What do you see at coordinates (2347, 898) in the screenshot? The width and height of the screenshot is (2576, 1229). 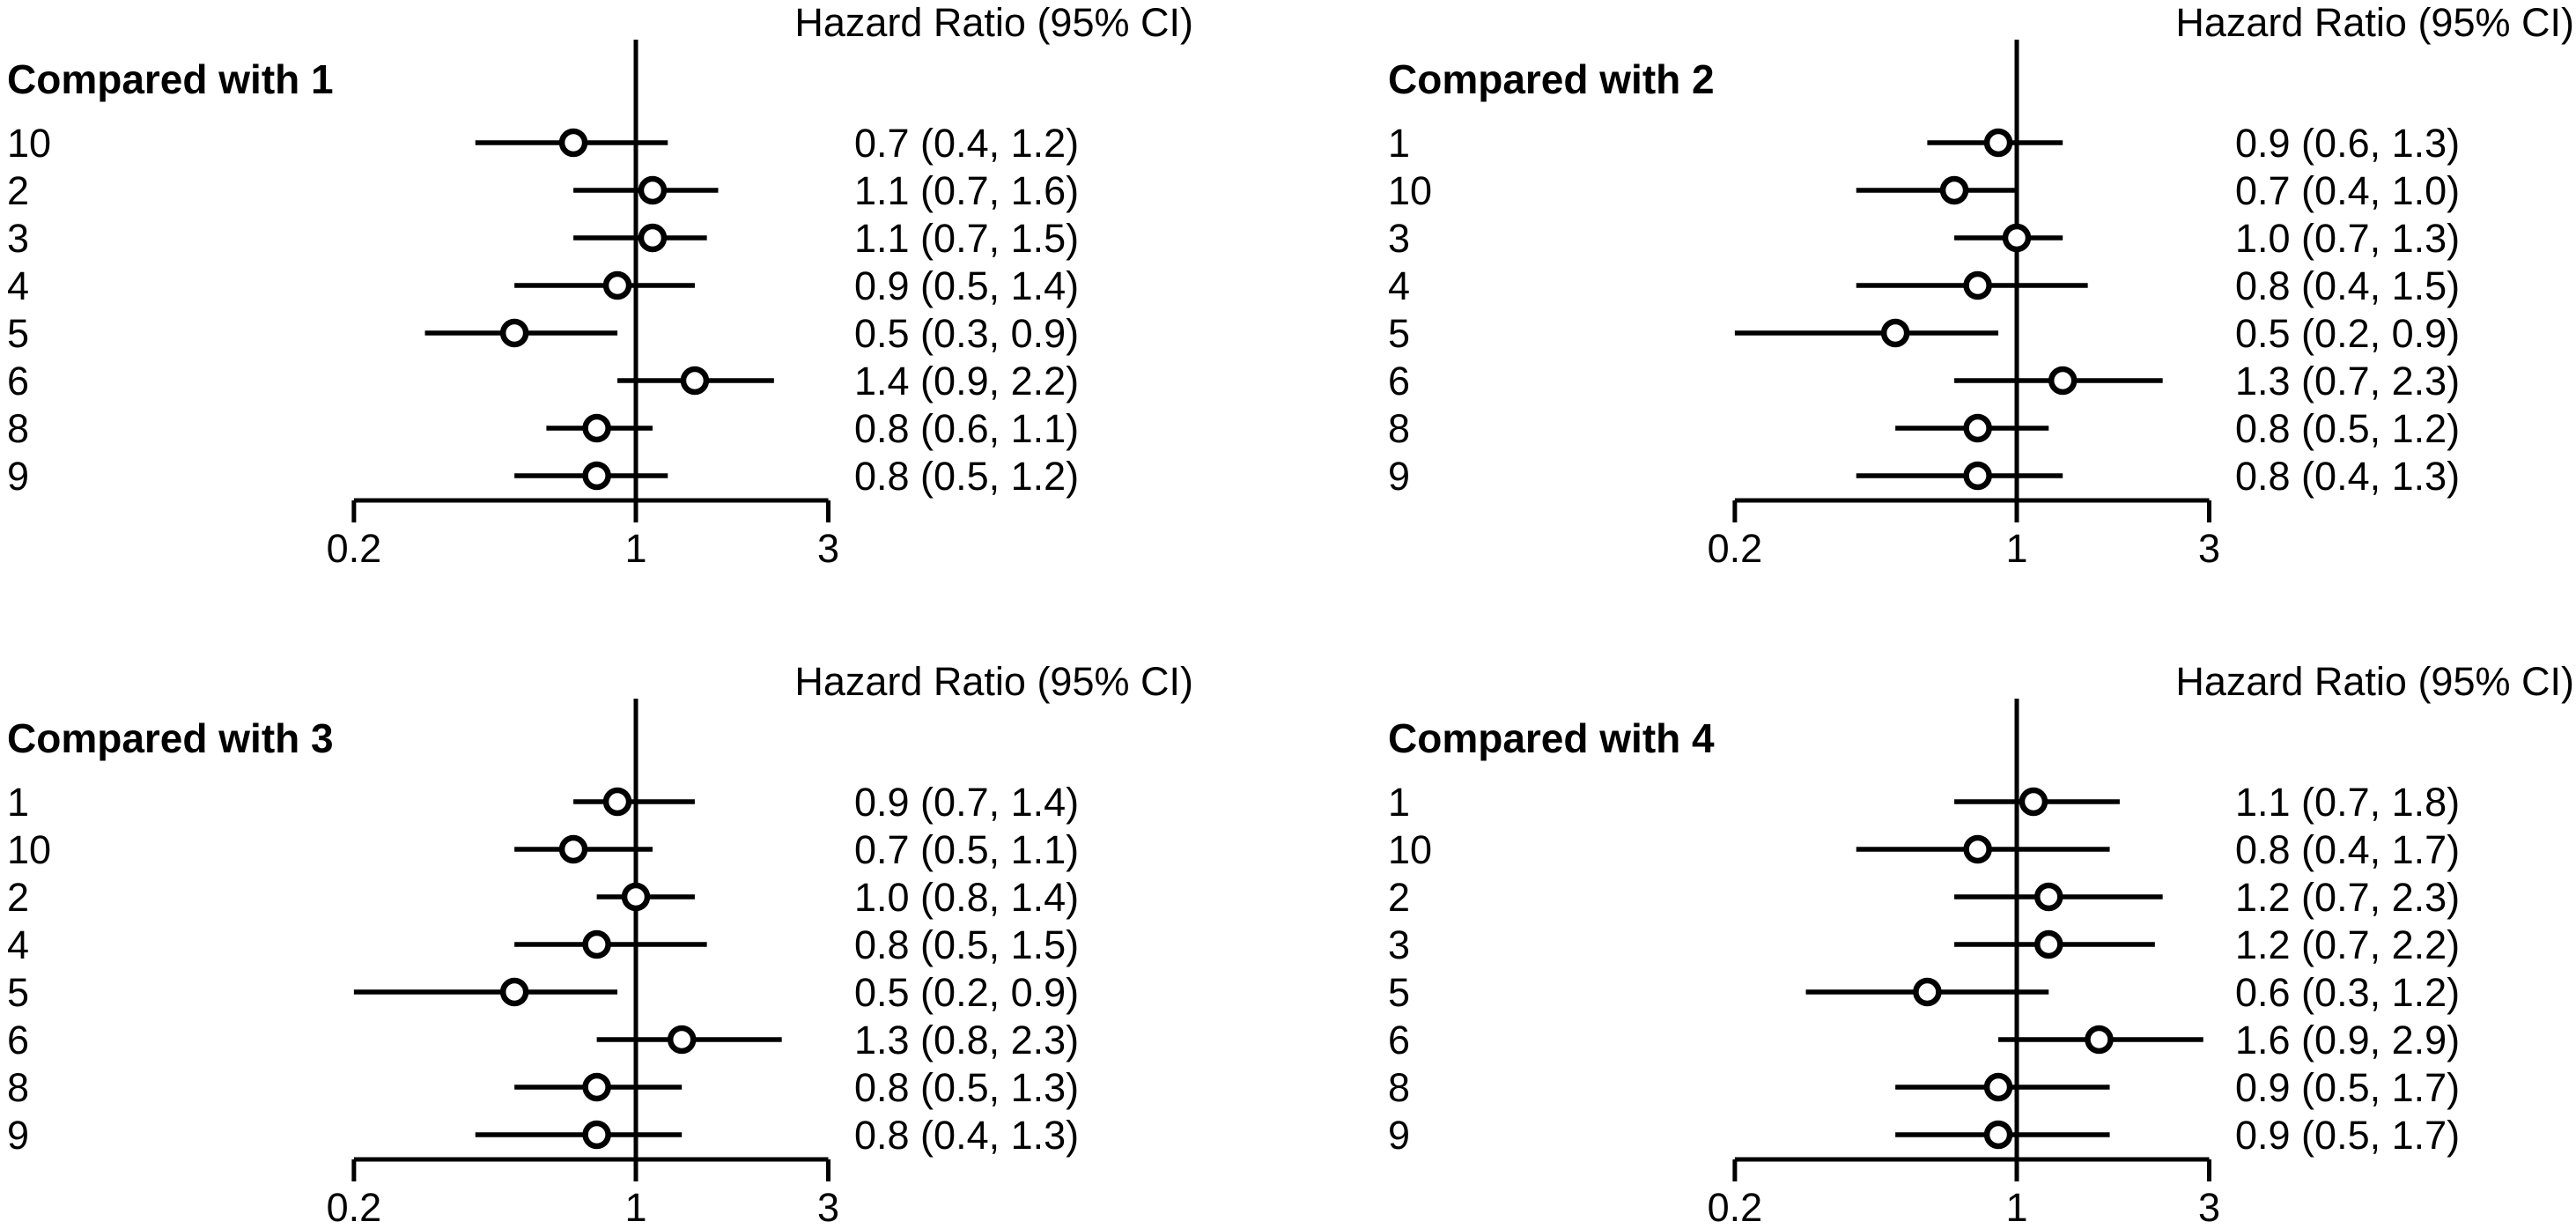 I see `hr-value-text: 1.2 (0.7, 2.3)` at bounding box center [2347, 898].